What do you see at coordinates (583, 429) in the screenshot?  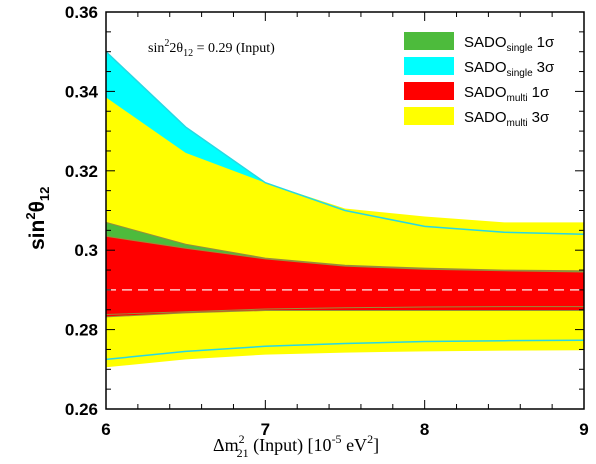 I see `x-tick-label: 9` at bounding box center [583, 429].